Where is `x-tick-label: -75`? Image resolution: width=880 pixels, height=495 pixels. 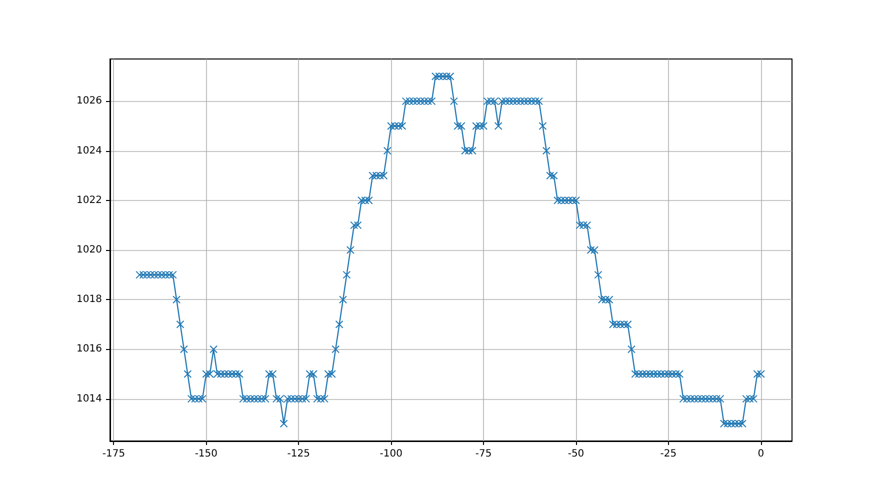 x-tick-label: -75 is located at coordinates (483, 454).